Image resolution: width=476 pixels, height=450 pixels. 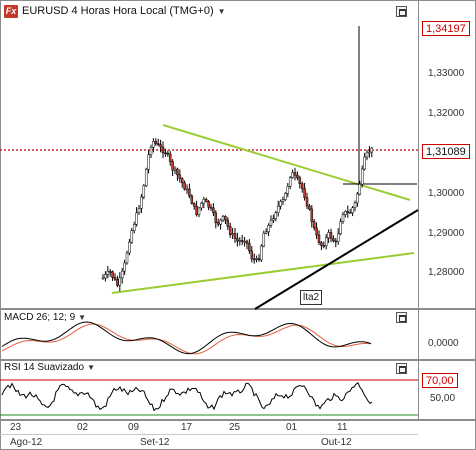 What do you see at coordinates (235, 427) in the screenshot?
I see `x-day-4: 25` at bounding box center [235, 427].